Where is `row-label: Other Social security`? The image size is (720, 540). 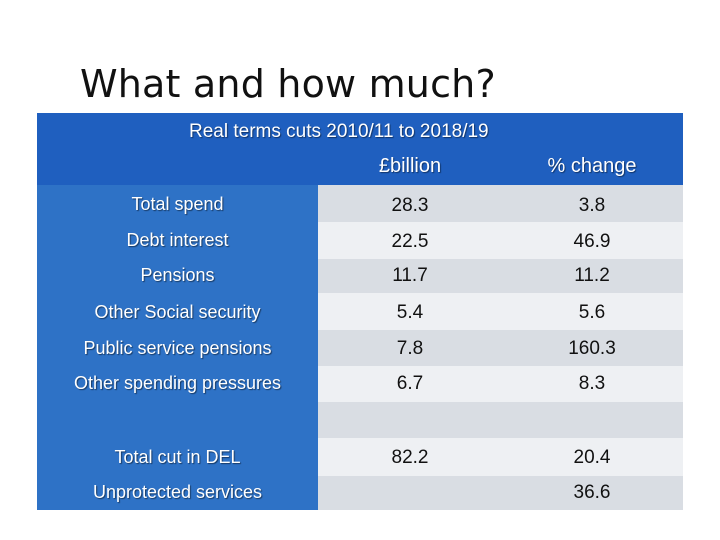 row-label: Other Social security is located at coordinates (177, 312).